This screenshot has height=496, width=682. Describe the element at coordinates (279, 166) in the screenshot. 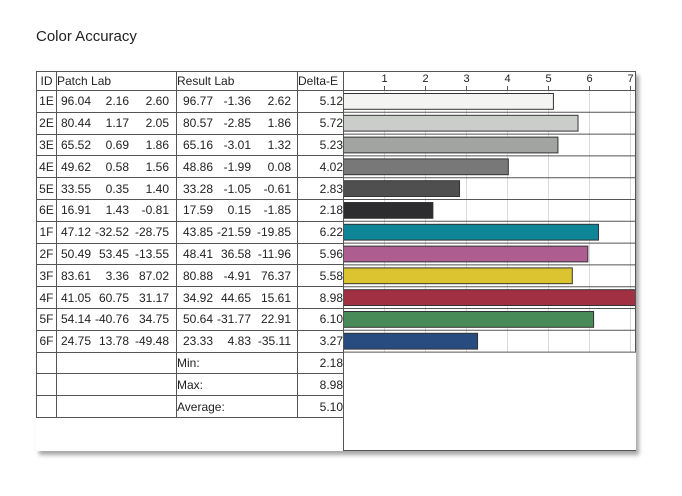

I see `result-lab-value: 0.08` at that location.